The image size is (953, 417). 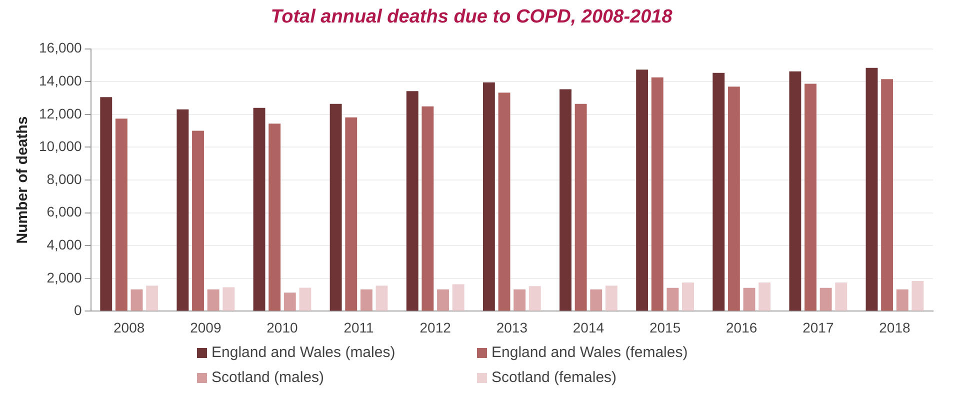 What do you see at coordinates (206, 327) in the screenshot?
I see `x-tick-label: 2009` at bounding box center [206, 327].